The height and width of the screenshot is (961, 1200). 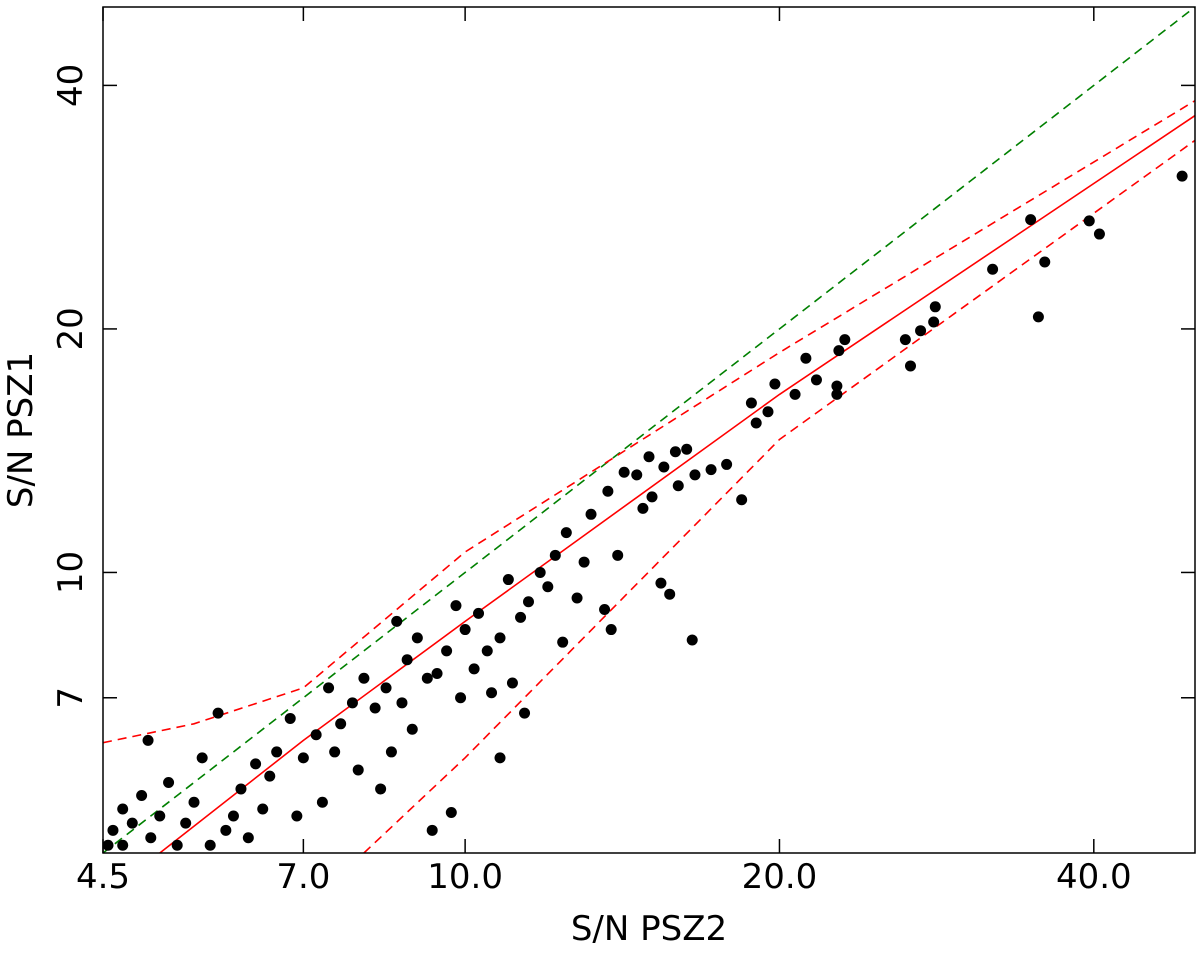 What do you see at coordinates (649, 929) in the screenshot?
I see `x-axis-label: S/N PSZ2` at bounding box center [649, 929].